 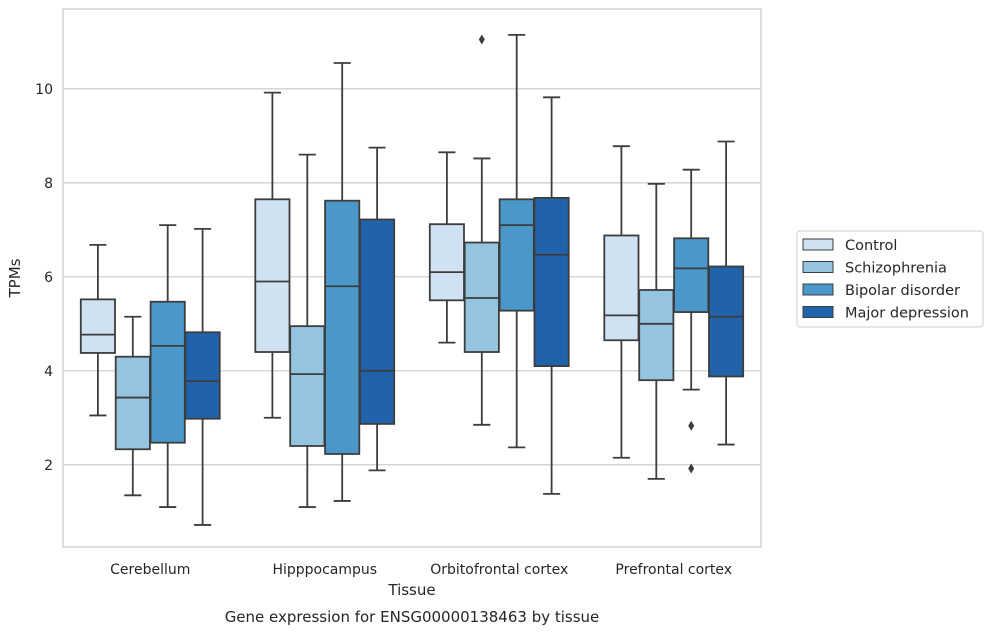 What do you see at coordinates (48, 466) in the screenshot?
I see `y-tick-label: 2` at bounding box center [48, 466].